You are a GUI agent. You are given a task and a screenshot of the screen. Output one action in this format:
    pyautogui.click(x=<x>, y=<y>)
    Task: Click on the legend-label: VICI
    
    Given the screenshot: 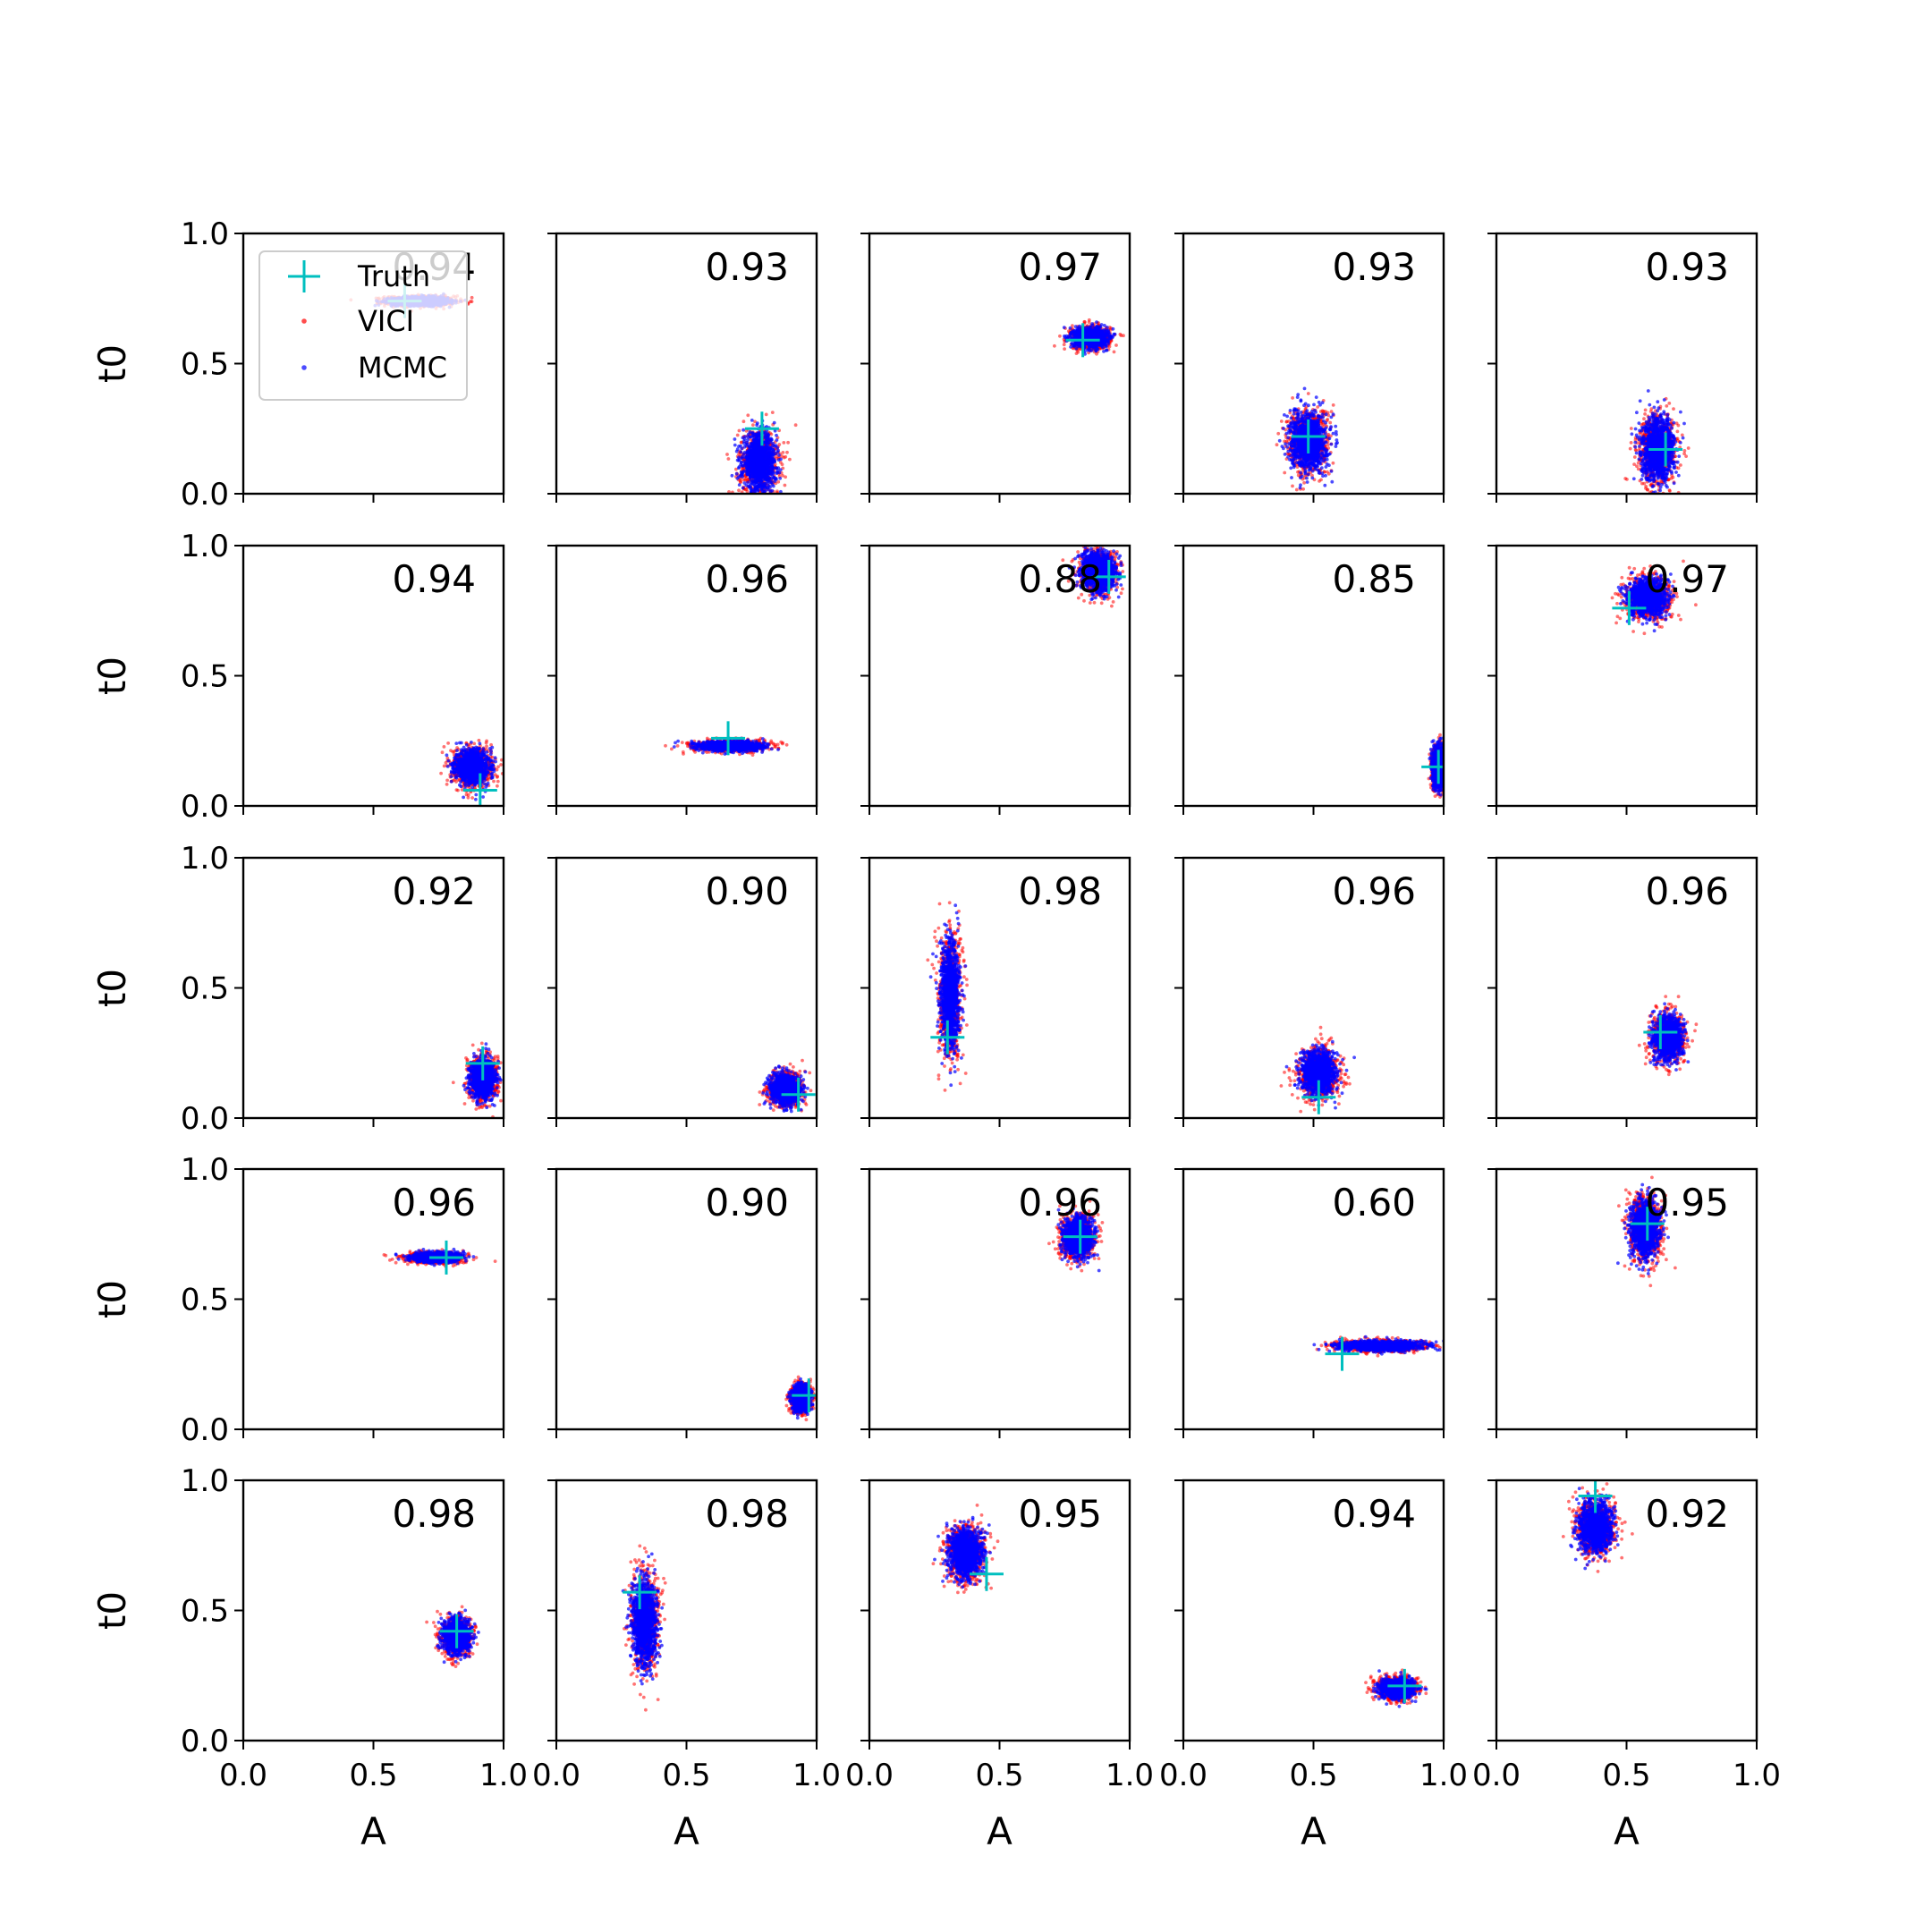 What is the action you would take?
    pyautogui.click(x=386, y=321)
    